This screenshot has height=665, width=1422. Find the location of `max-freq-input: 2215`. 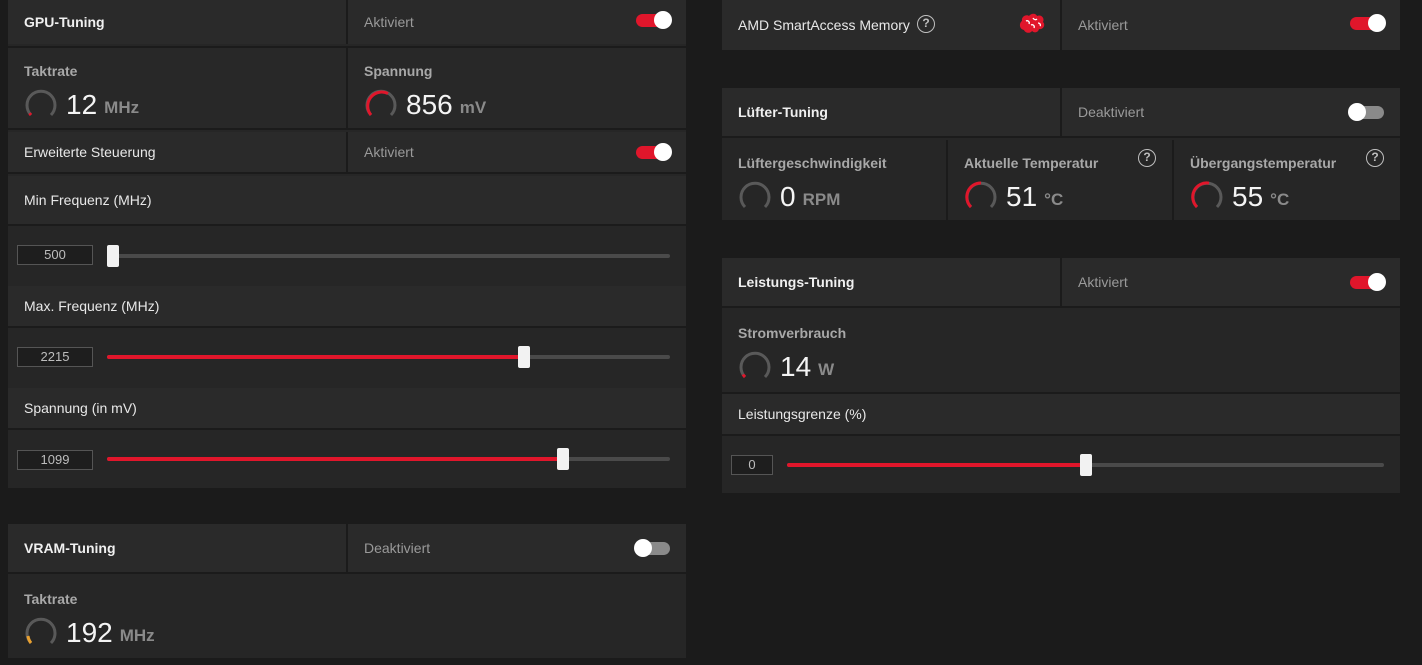

max-freq-input: 2215 is located at coordinates (55, 357).